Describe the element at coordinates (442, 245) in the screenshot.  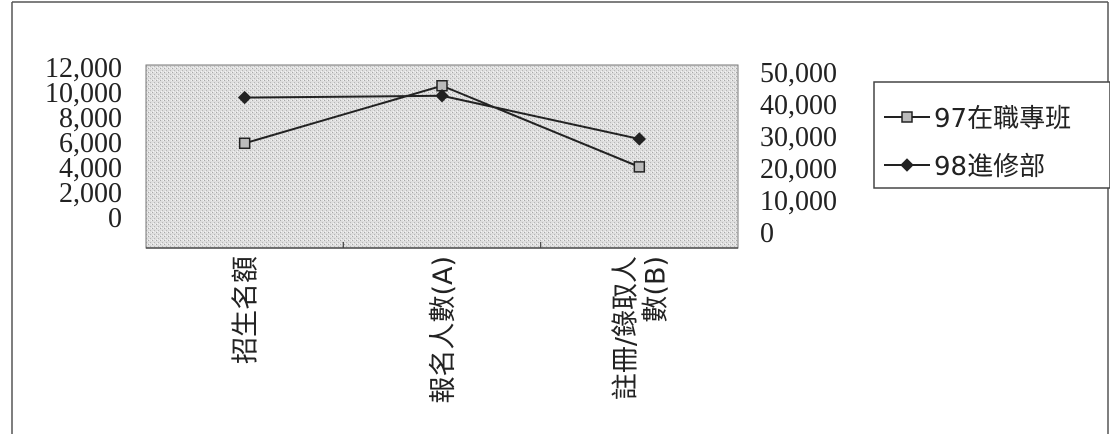
I see `axes-group` at that location.